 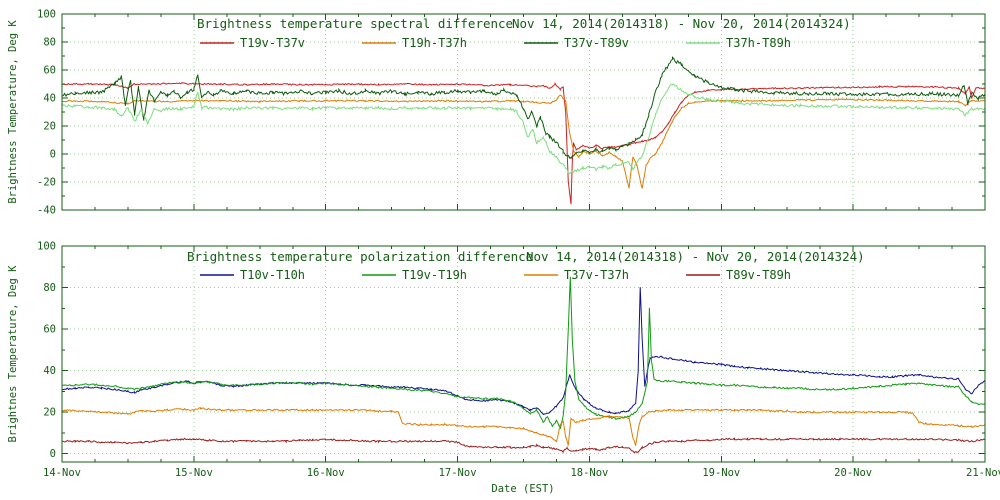 What do you see at coordinates (326, 473) in the screenshot?
I see `x-tick-label: 16-Nov` at bounding box center [326, 473].